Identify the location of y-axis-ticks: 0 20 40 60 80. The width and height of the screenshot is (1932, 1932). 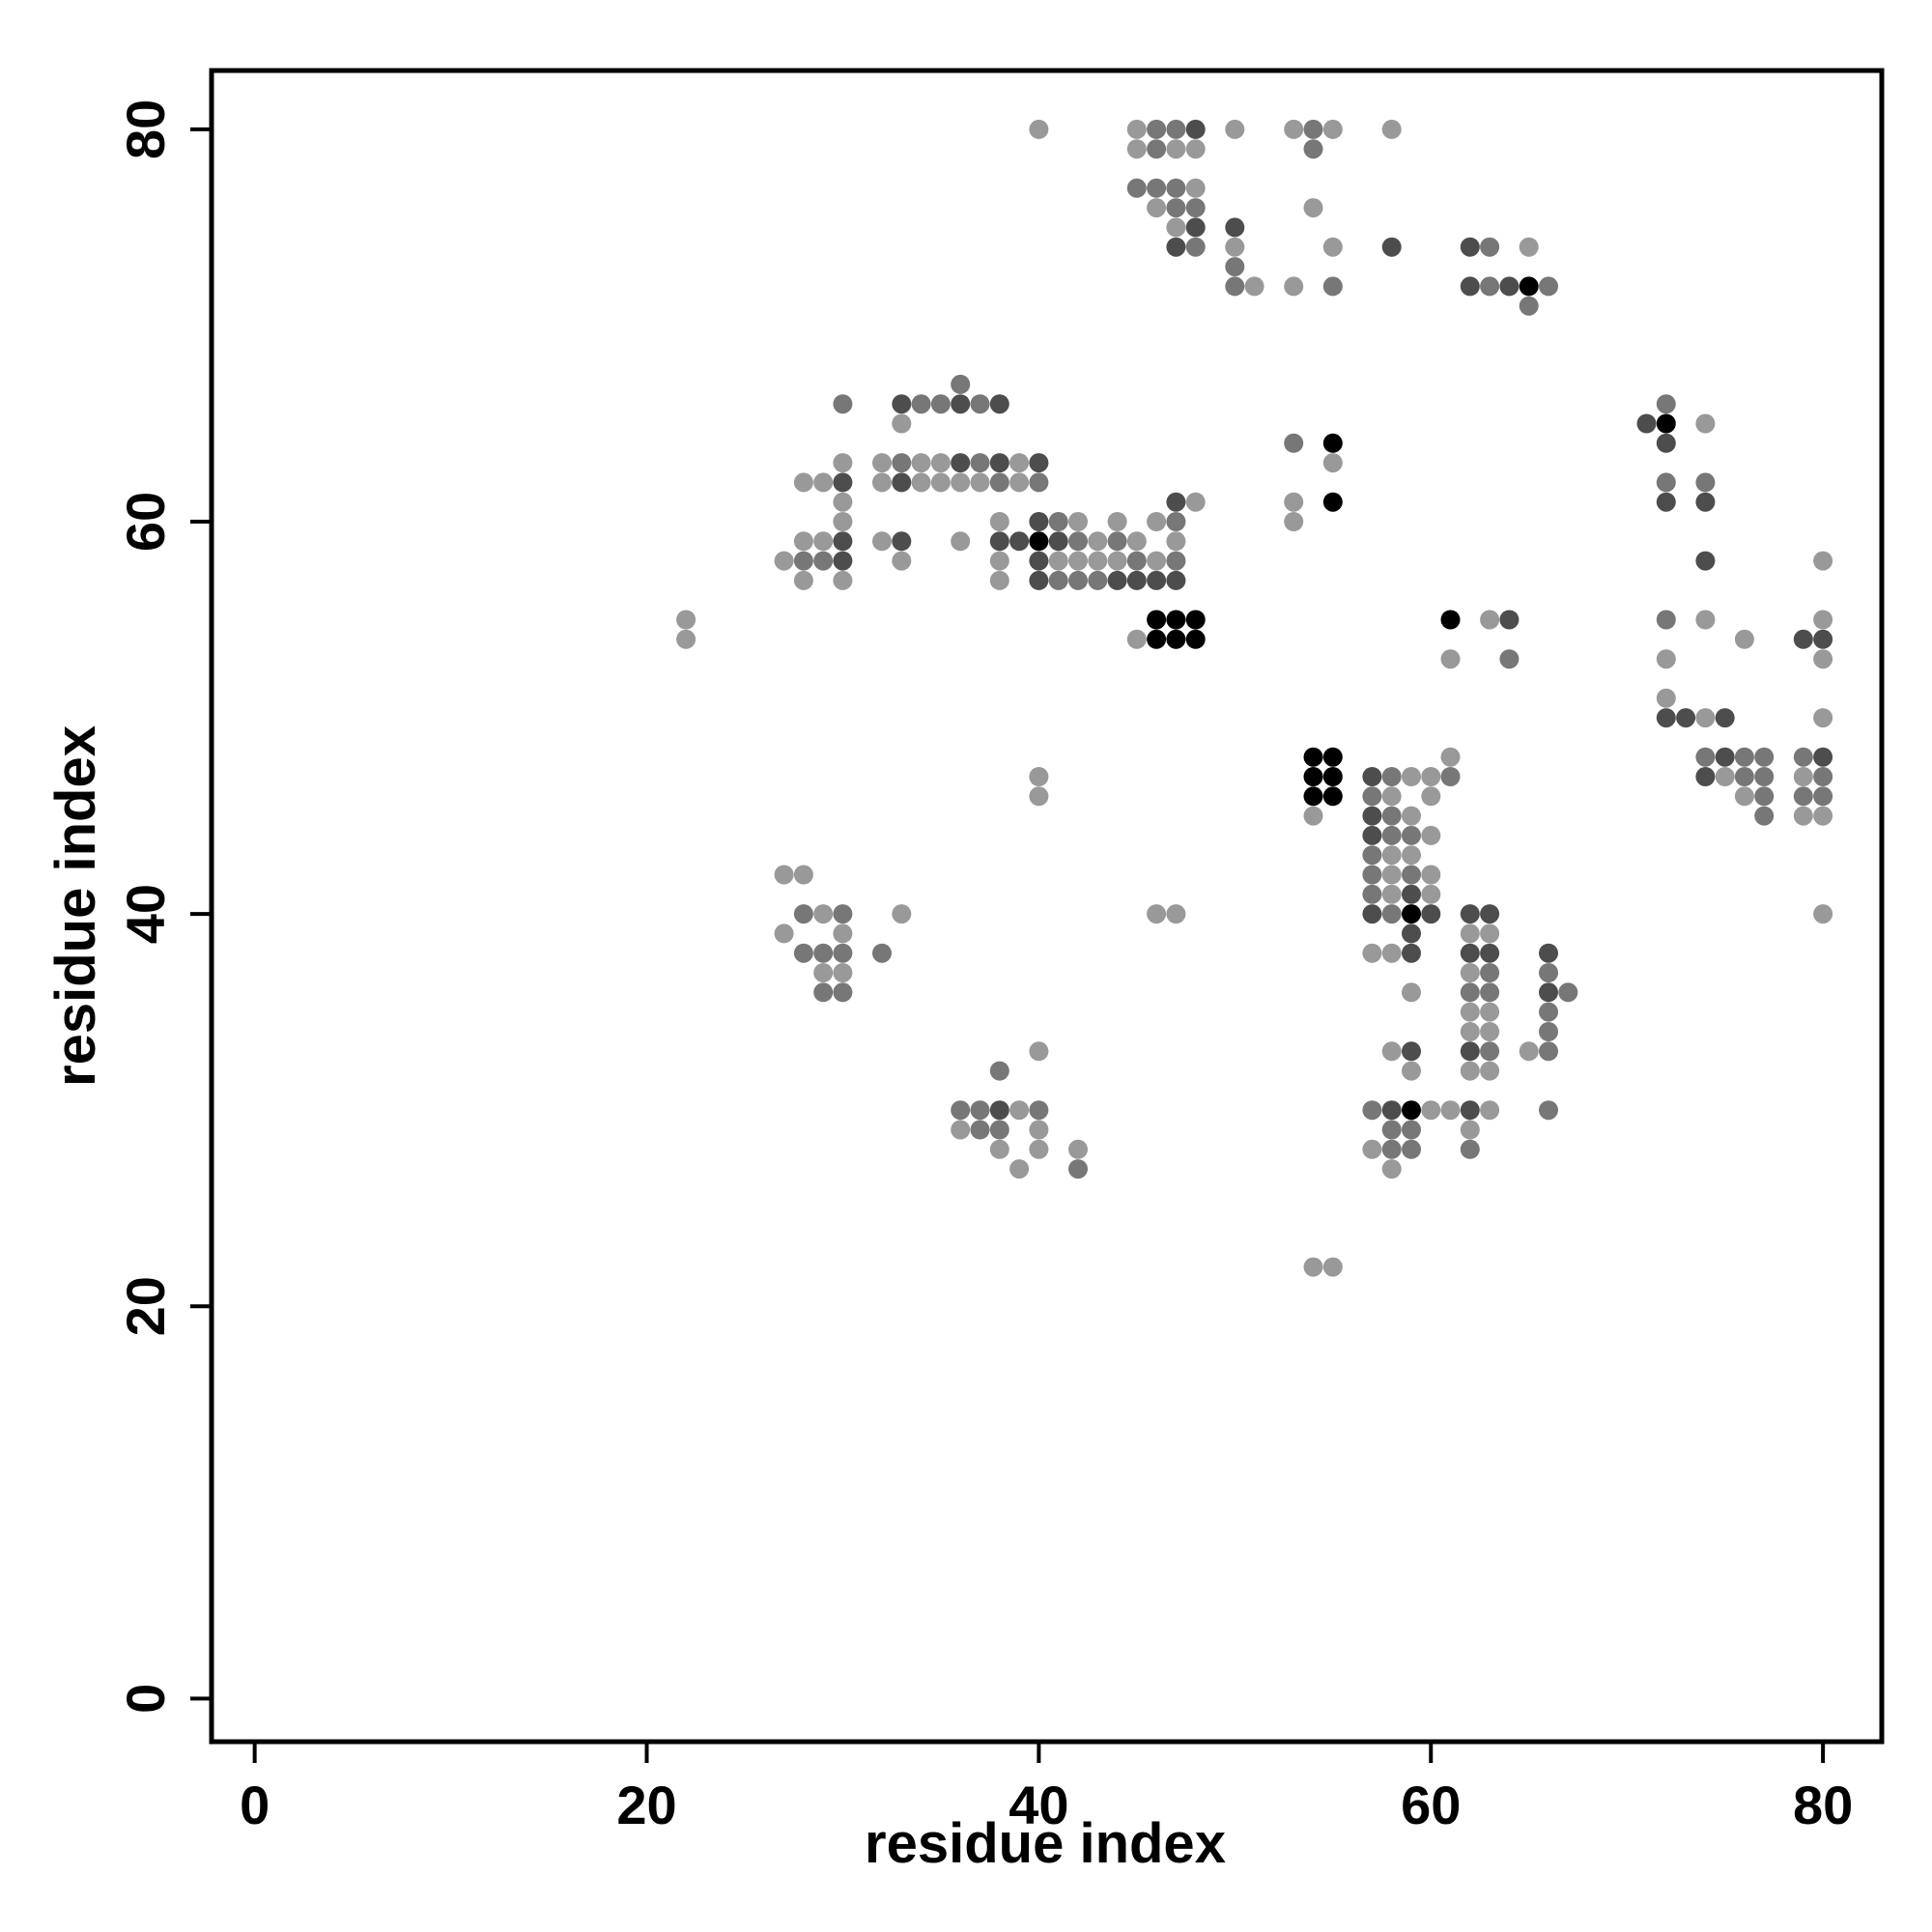
(163, 906).